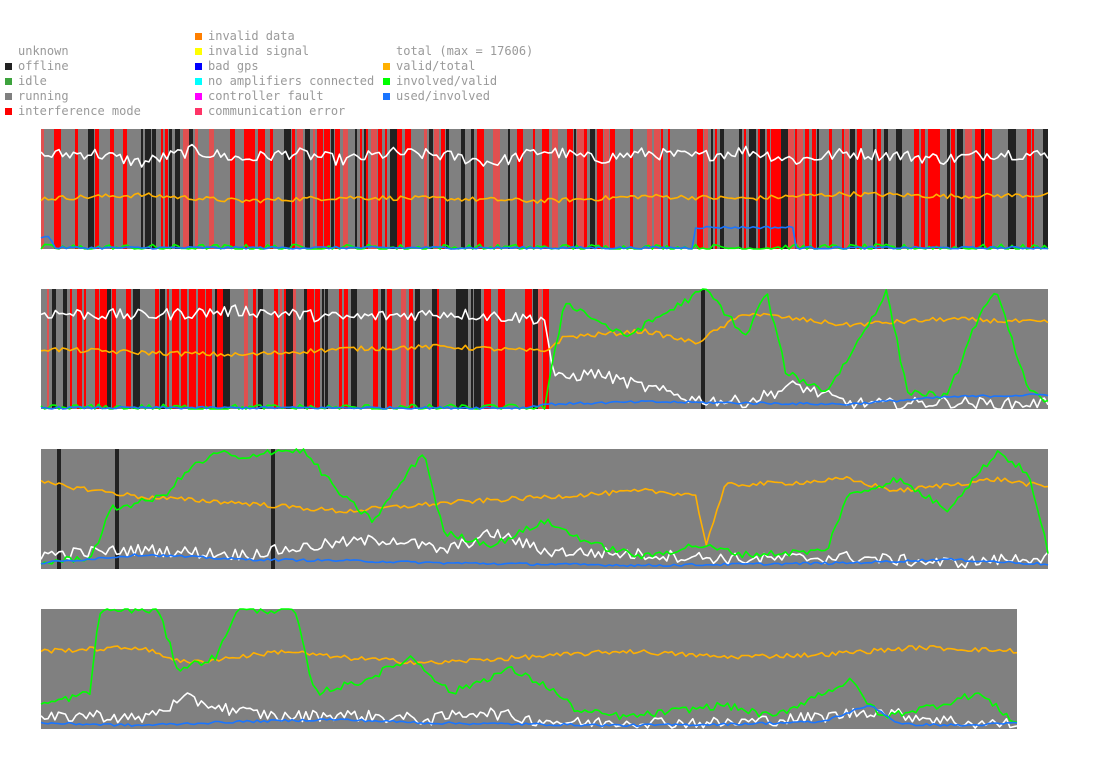 This screenshot has width=1095, height=764. I want to click on legend-label: valid/total, so click(436, 66).